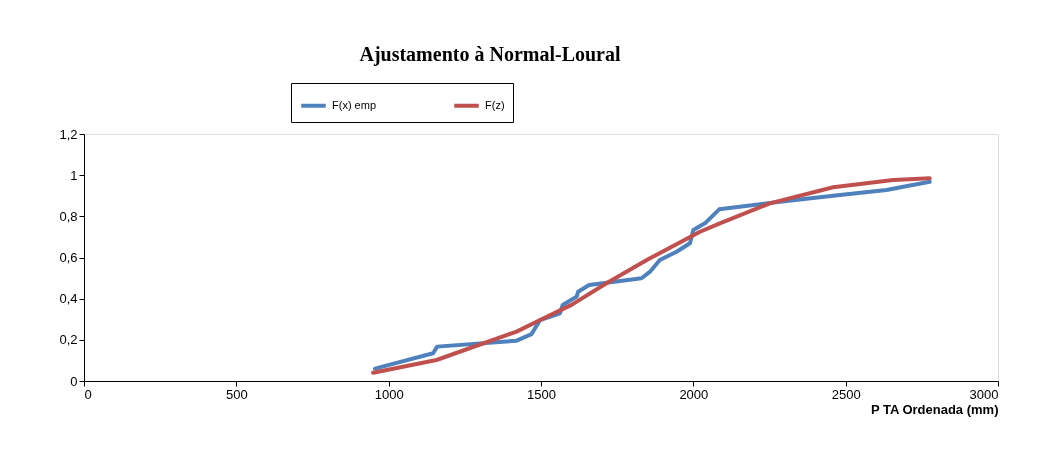 This screenshot has width=1054, height=457. Describe the element at coordinates (68, 134) in the screenshot. I see `y-tick-label: 1,2` at that location.